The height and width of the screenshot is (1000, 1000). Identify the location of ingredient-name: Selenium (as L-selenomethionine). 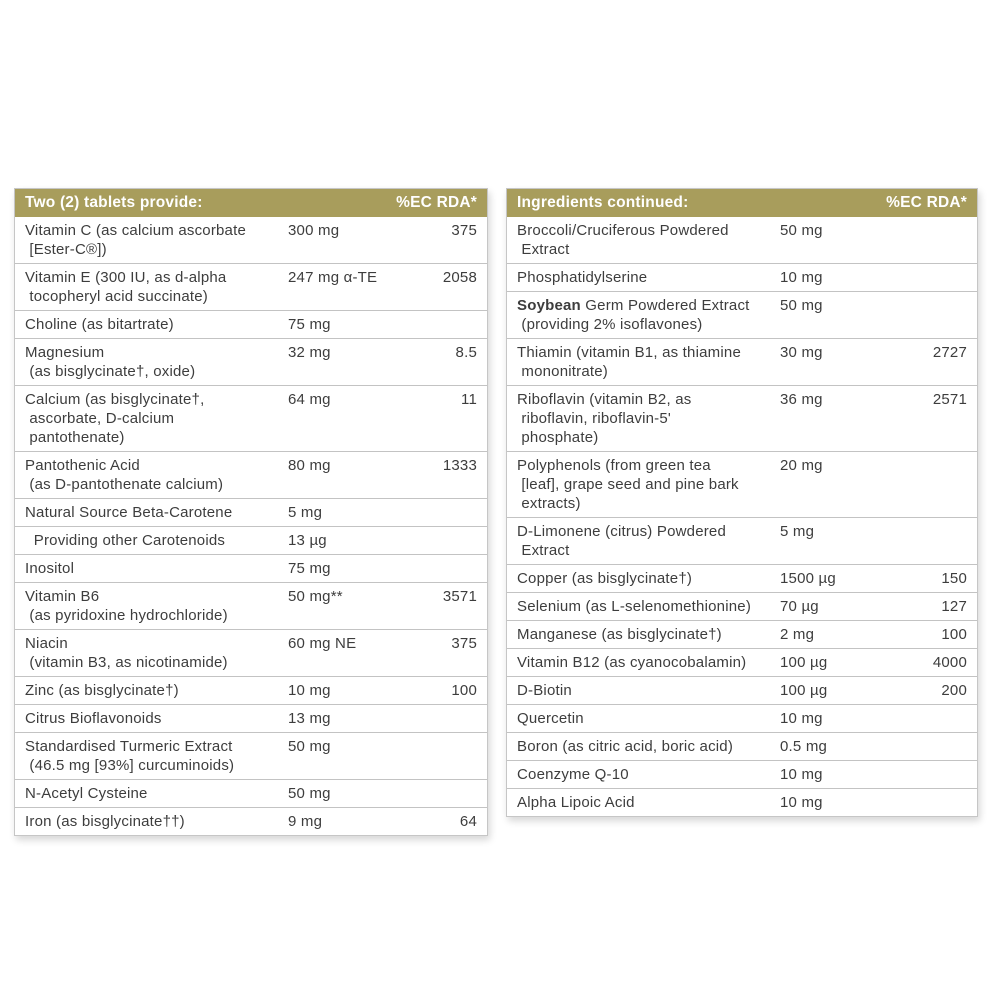
(634, 606).